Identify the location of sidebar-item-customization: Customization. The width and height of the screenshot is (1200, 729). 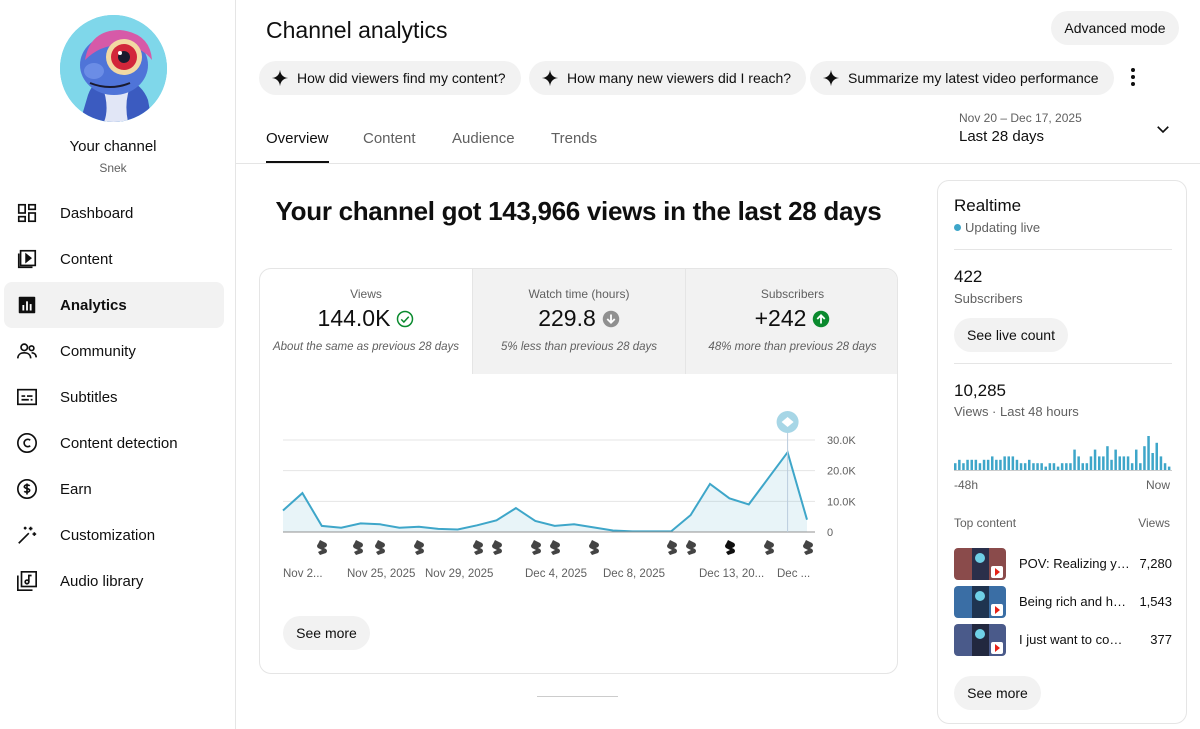
(114, 535).